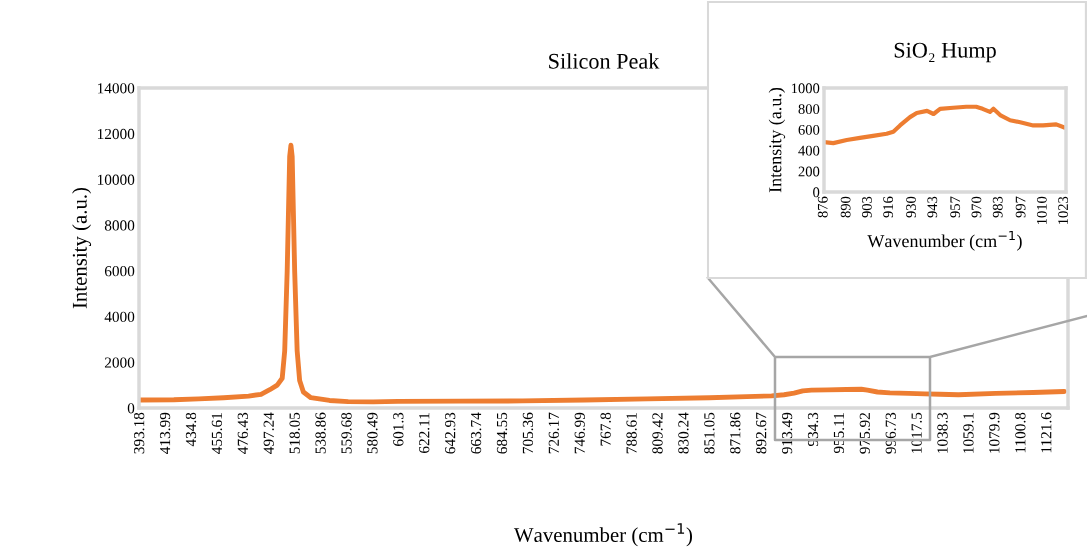 The width and height of the screenshot is (1087, 547). Describe the element at coordinates (450, 433) in the screenshot. I see `x-tick-label: 642.93` at that location.